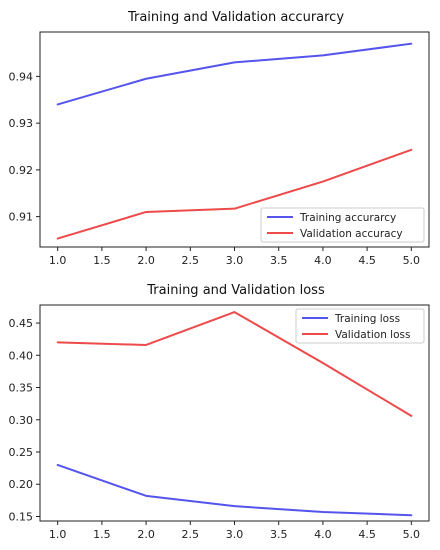 The height and width of the screenshot is (550, 440). I want to click on legend-label-training-accurarcy: Training accurarcy, so click(347, 218).